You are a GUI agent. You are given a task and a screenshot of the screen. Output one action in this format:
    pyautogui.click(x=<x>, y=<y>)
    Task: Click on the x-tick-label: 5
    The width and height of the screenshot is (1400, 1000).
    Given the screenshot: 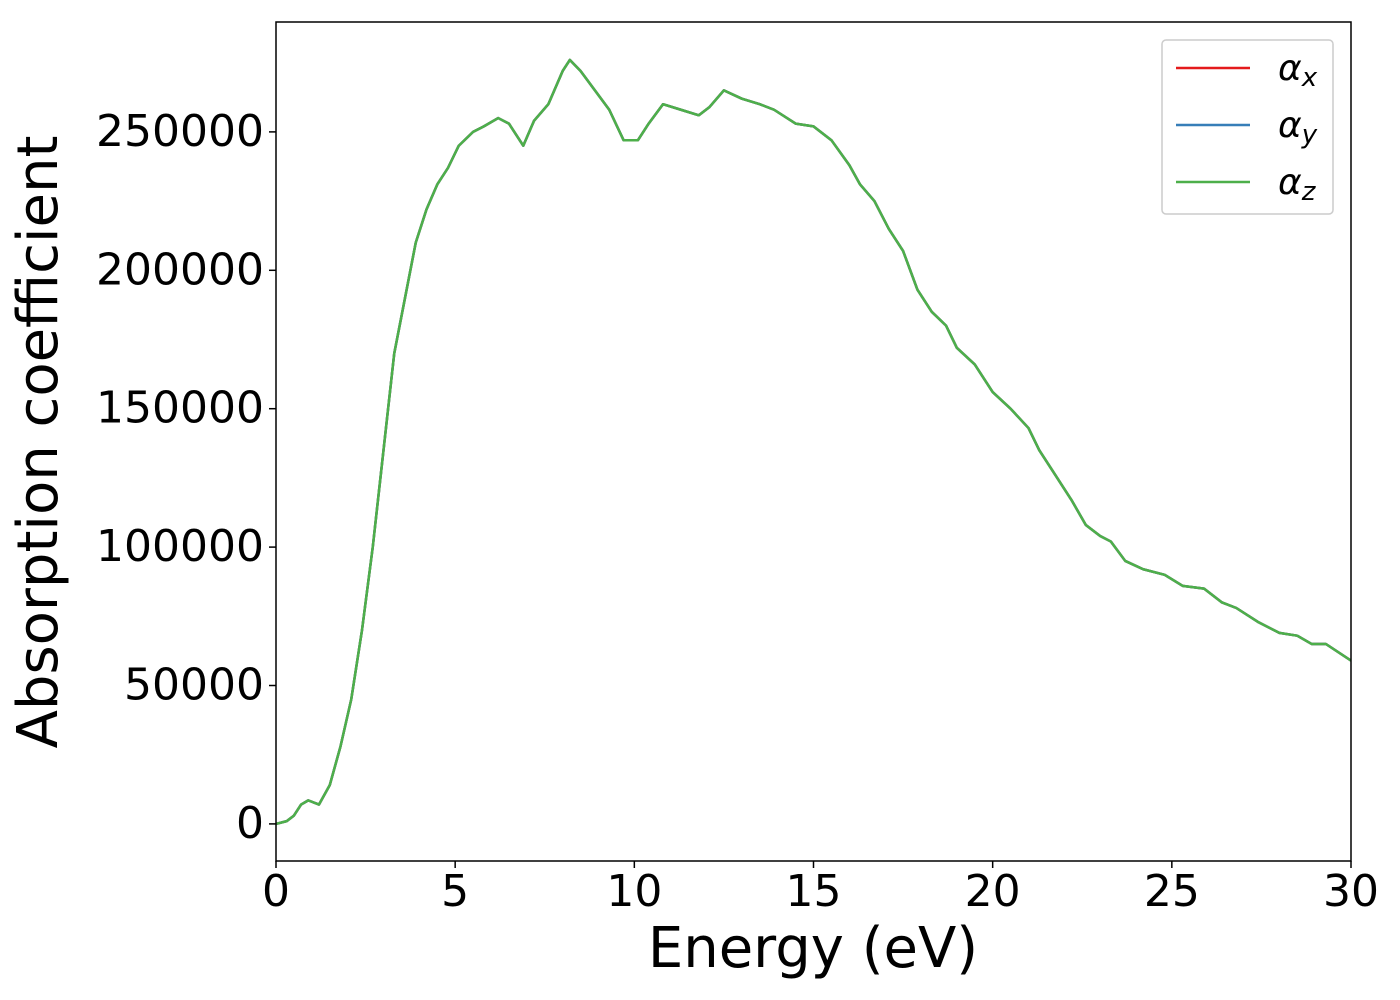 What is the action you would take?
    pyautogui.click(x=455, y=891)
    